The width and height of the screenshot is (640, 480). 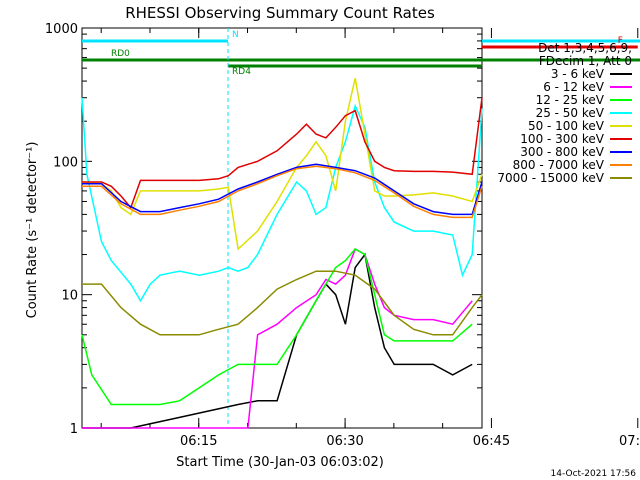 I want to click on timestamp: 14-Oct-2021 17:56, so click(x=594, y=474).